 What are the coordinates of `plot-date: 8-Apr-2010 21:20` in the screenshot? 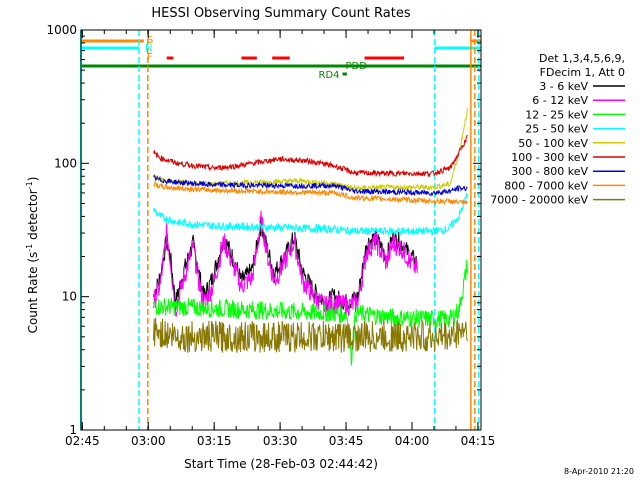 It's located at (599, 471).